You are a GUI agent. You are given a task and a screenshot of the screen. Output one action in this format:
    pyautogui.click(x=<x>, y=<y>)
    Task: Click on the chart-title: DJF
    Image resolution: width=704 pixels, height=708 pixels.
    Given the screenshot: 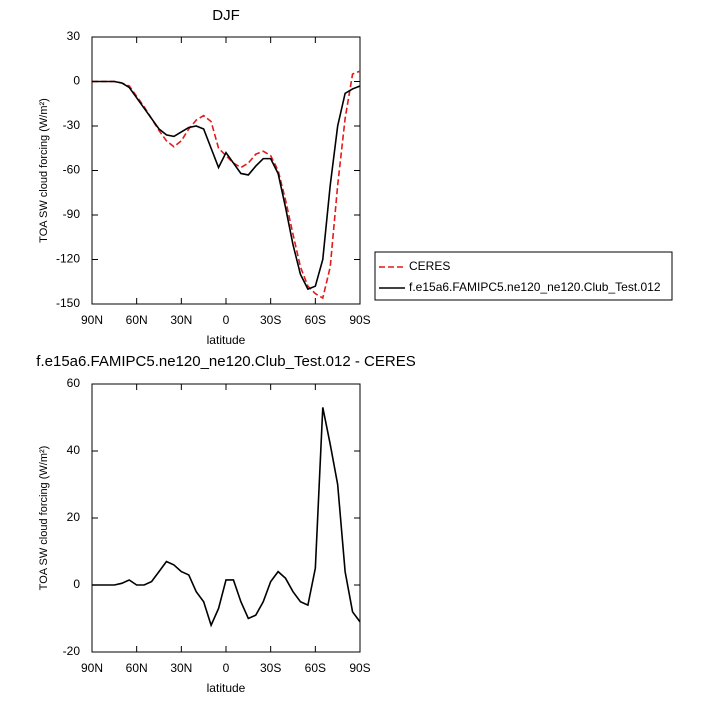 What is the action you would take?
    pyautogui.click(x=226, y=15)
    